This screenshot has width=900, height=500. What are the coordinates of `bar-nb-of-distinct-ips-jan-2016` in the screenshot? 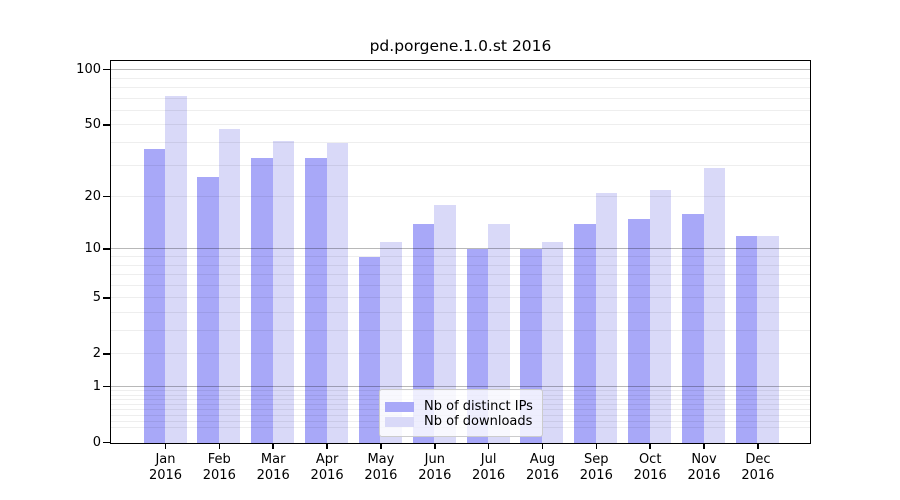 It's located at (154, 296).